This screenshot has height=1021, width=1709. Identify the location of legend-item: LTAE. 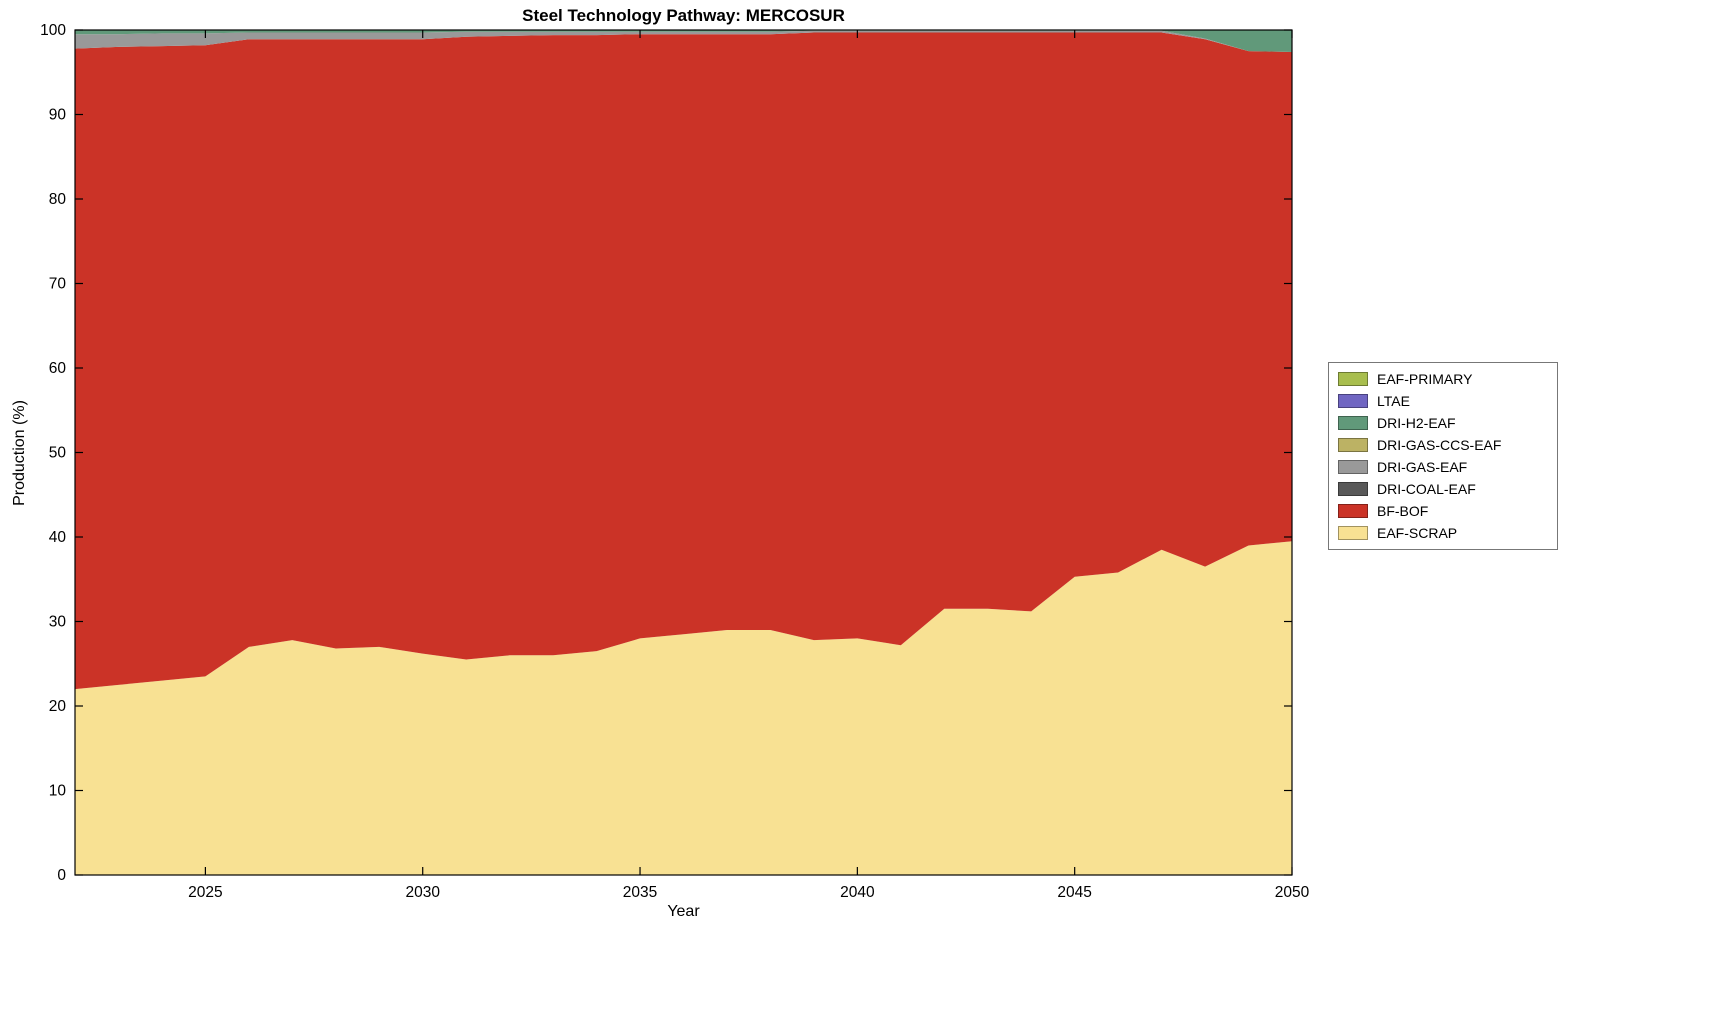
(1443, 401).